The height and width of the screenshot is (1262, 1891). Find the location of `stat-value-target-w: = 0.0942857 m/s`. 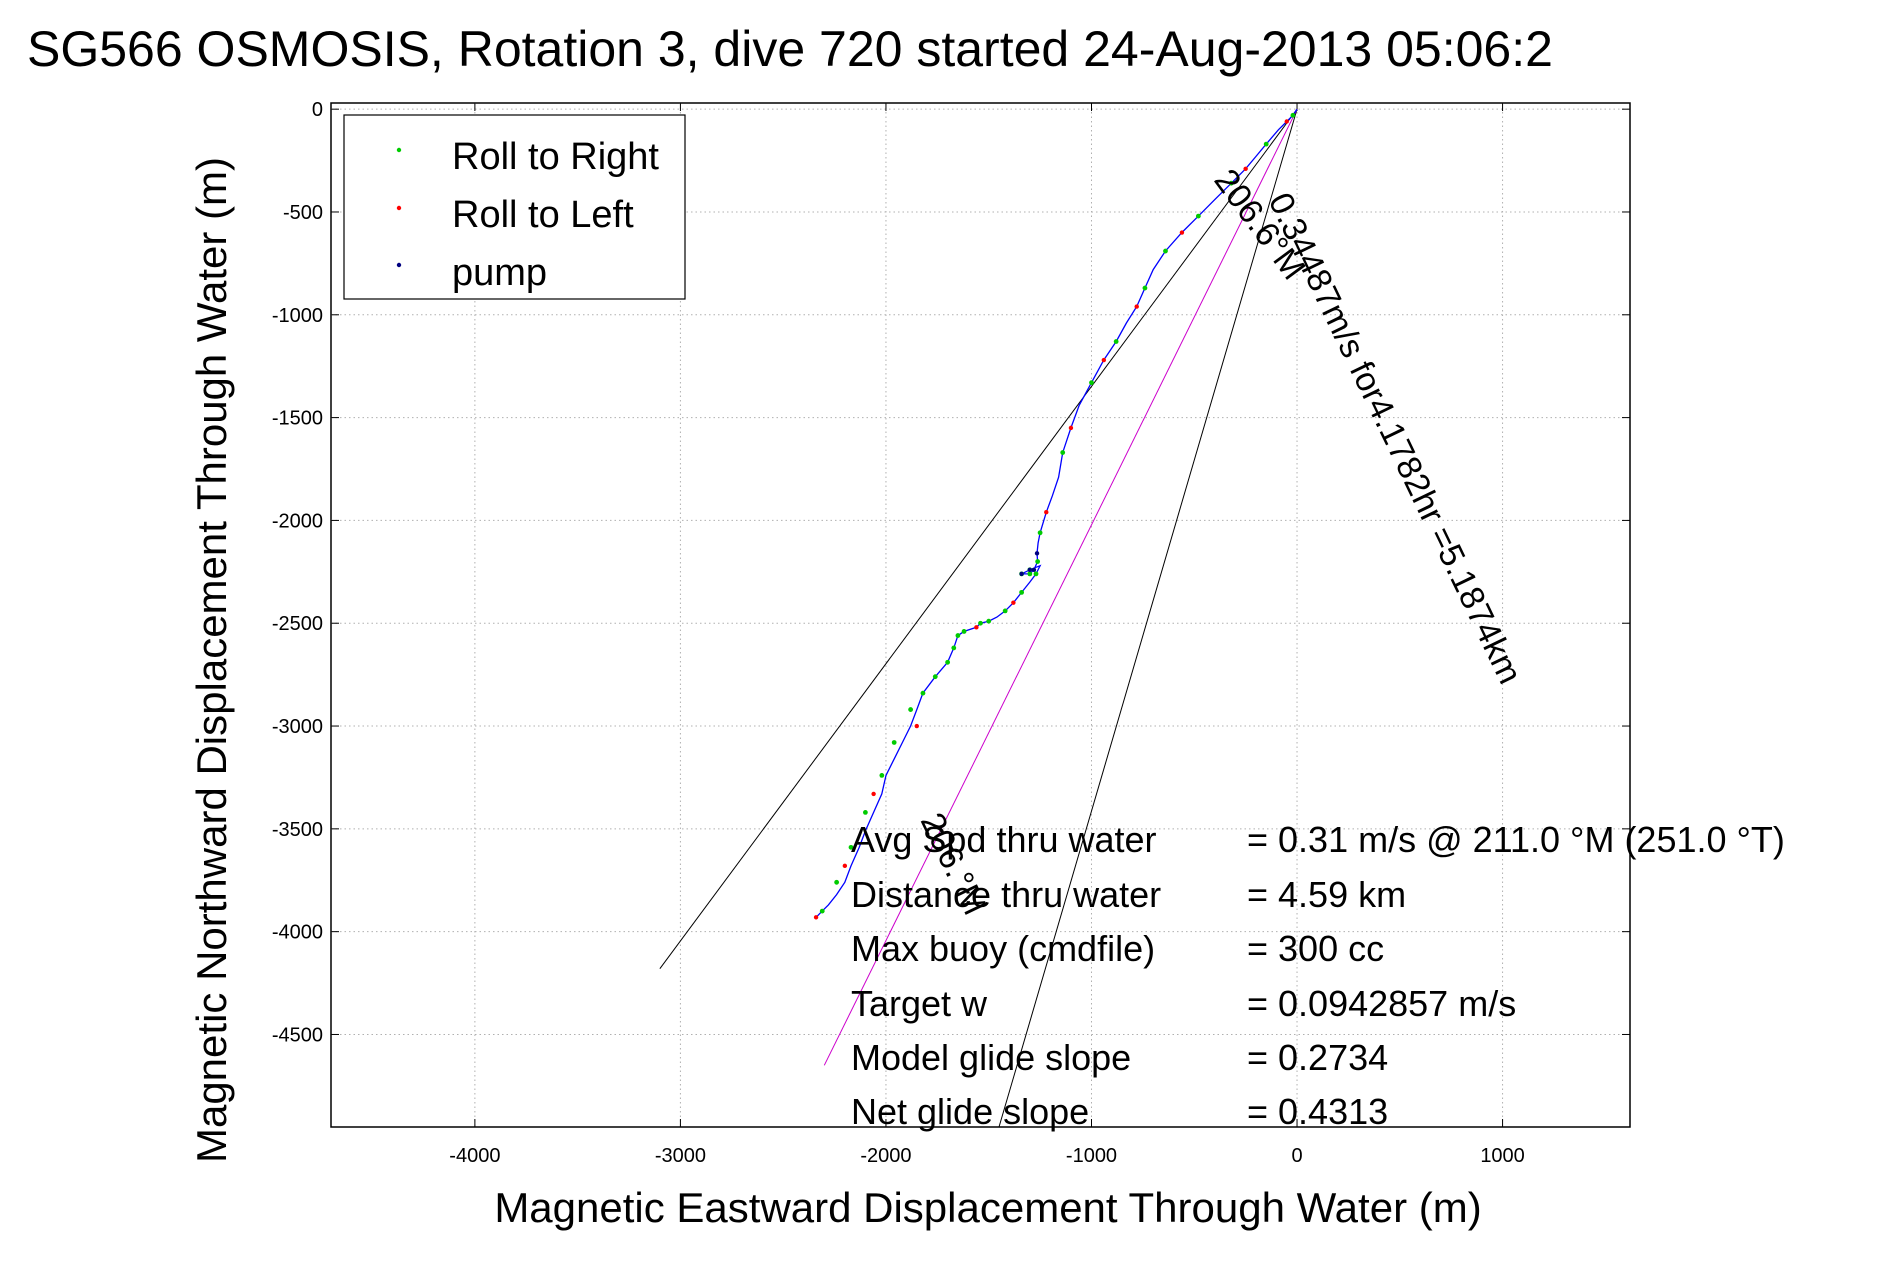

stat-value-target-w: = 0.0942857 m/s is located at coordinates (1381, 1003).